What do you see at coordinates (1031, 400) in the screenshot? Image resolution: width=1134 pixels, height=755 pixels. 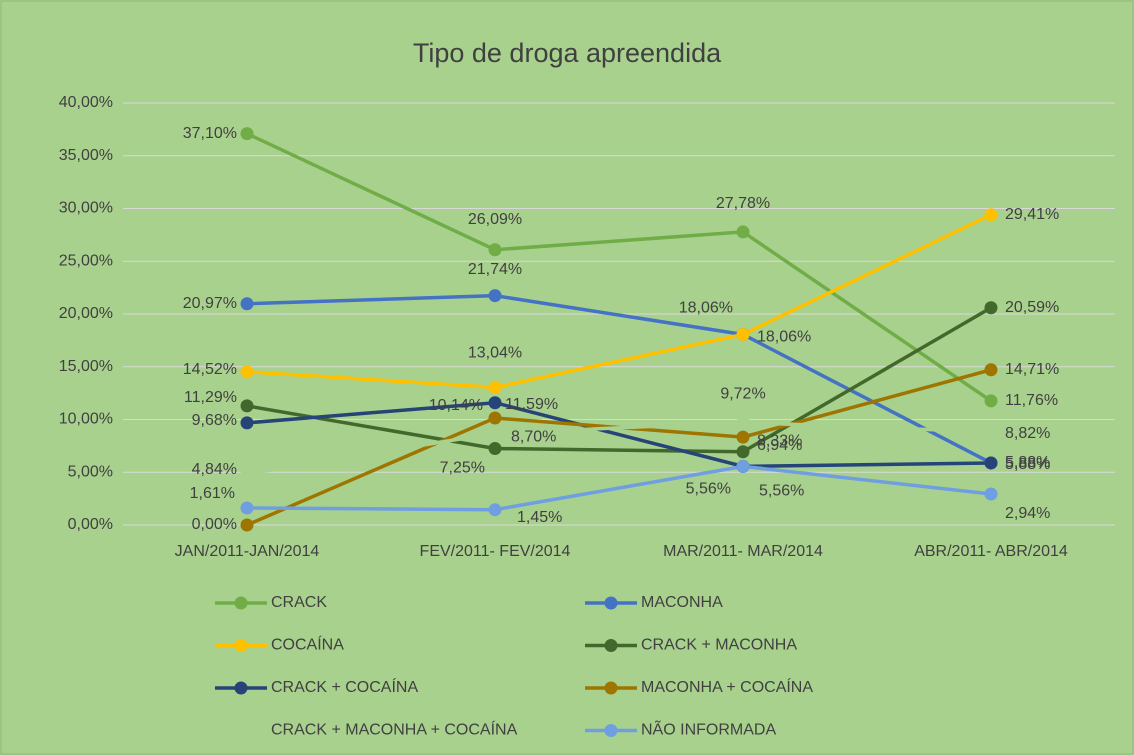 I see `data-label: 11,76%` at bounding box center [1031, 400].